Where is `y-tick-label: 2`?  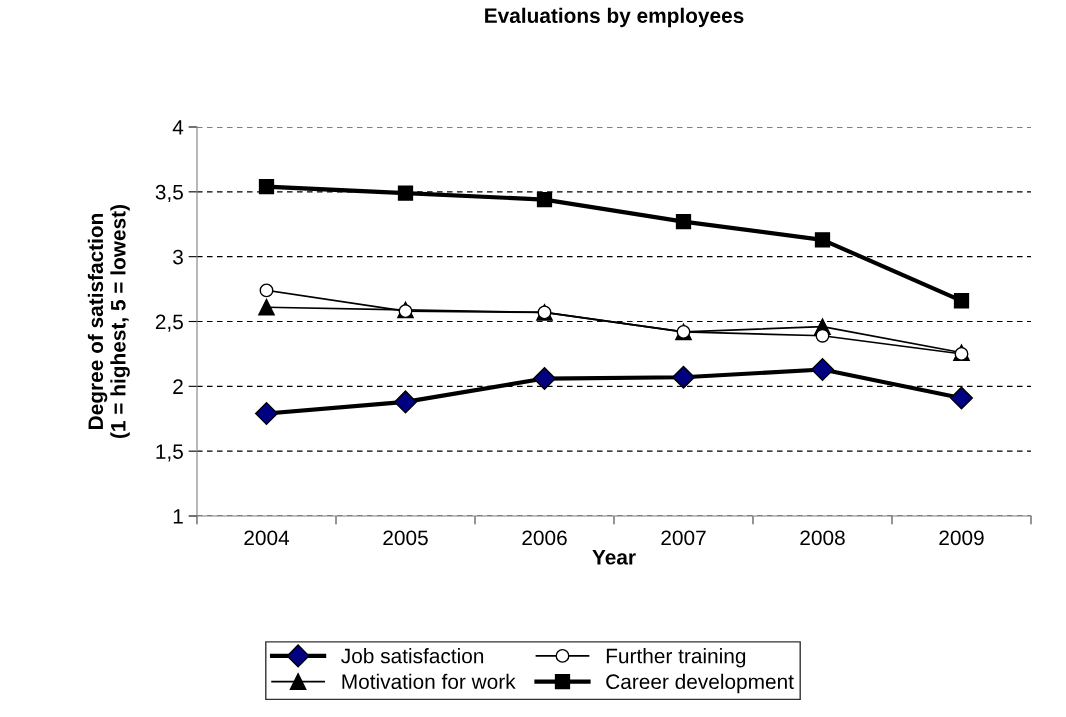 y-tick-label: 2 is located at coordinates (178, 386).